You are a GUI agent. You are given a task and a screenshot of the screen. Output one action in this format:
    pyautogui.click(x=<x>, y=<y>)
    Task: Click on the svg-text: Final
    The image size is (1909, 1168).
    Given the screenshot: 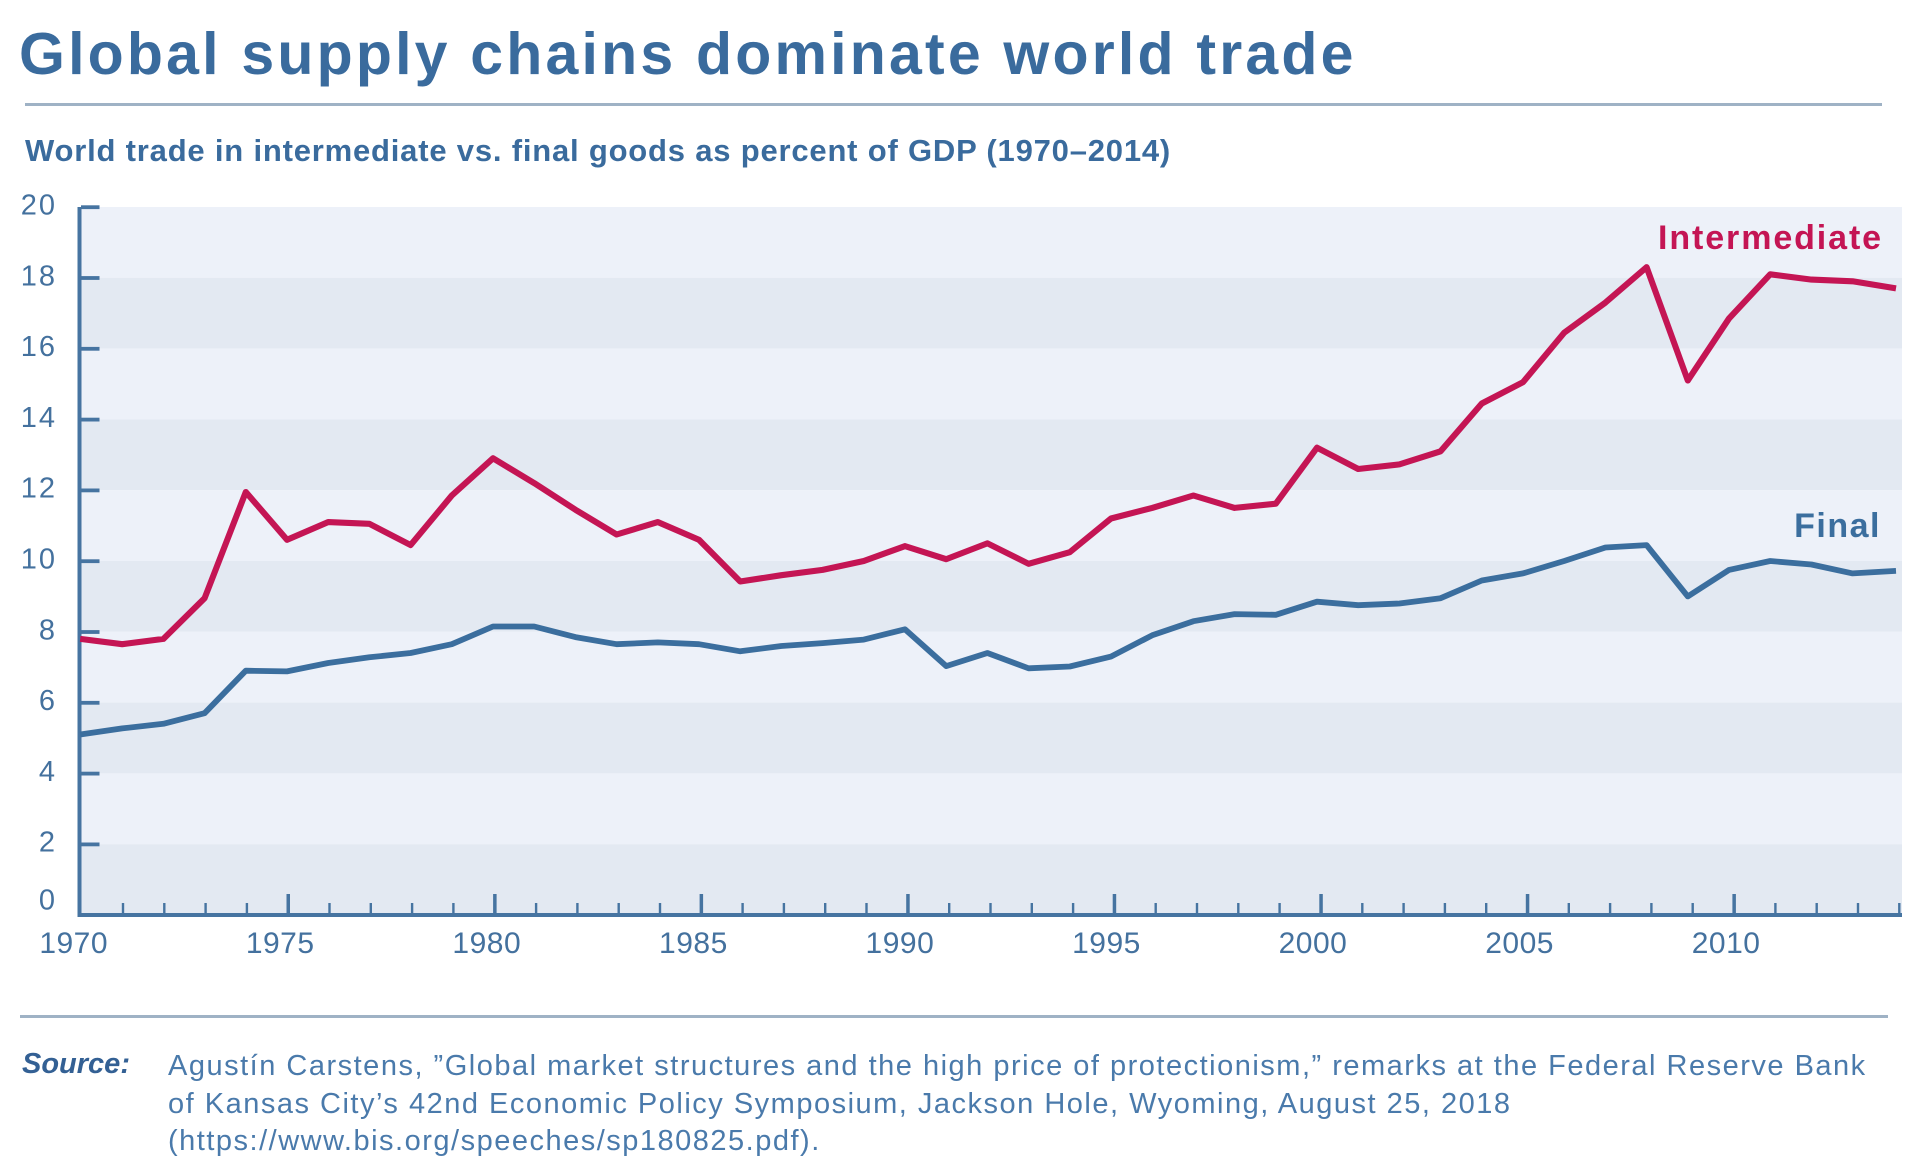 What is the action you would take?
    pyautogui.click(x=1837, y=526)
    